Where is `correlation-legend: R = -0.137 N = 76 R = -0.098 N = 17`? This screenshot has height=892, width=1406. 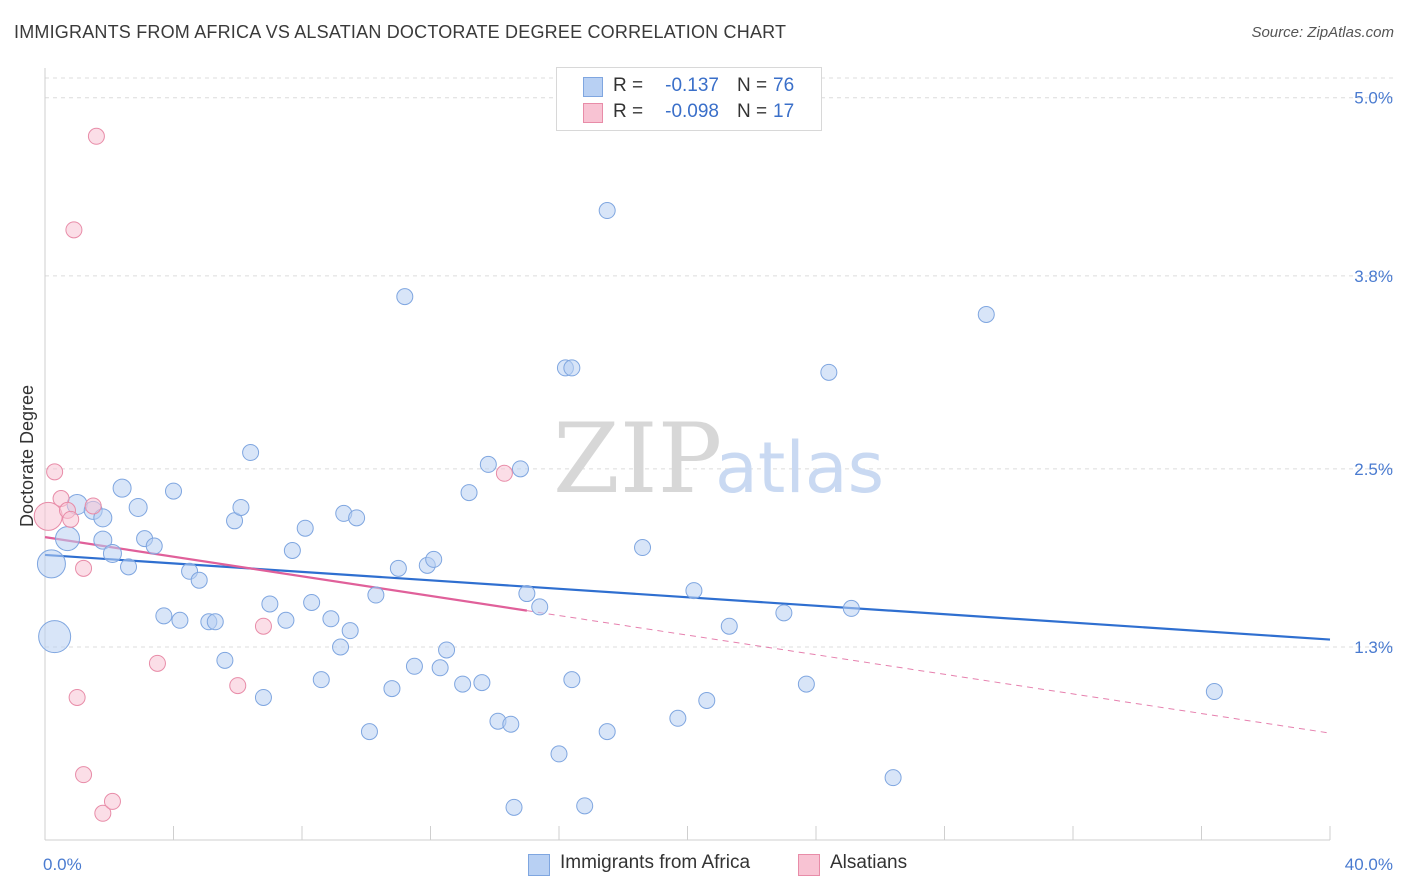 correlation-legend: R = -0.137 N = 76 R = -0.098 N = 17 is located at coordinates (689, 99).